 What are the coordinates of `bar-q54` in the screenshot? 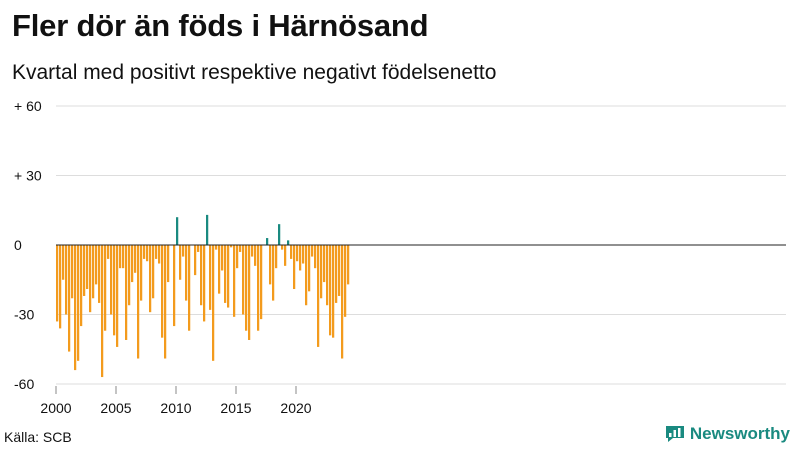 It's located at (216, 247).